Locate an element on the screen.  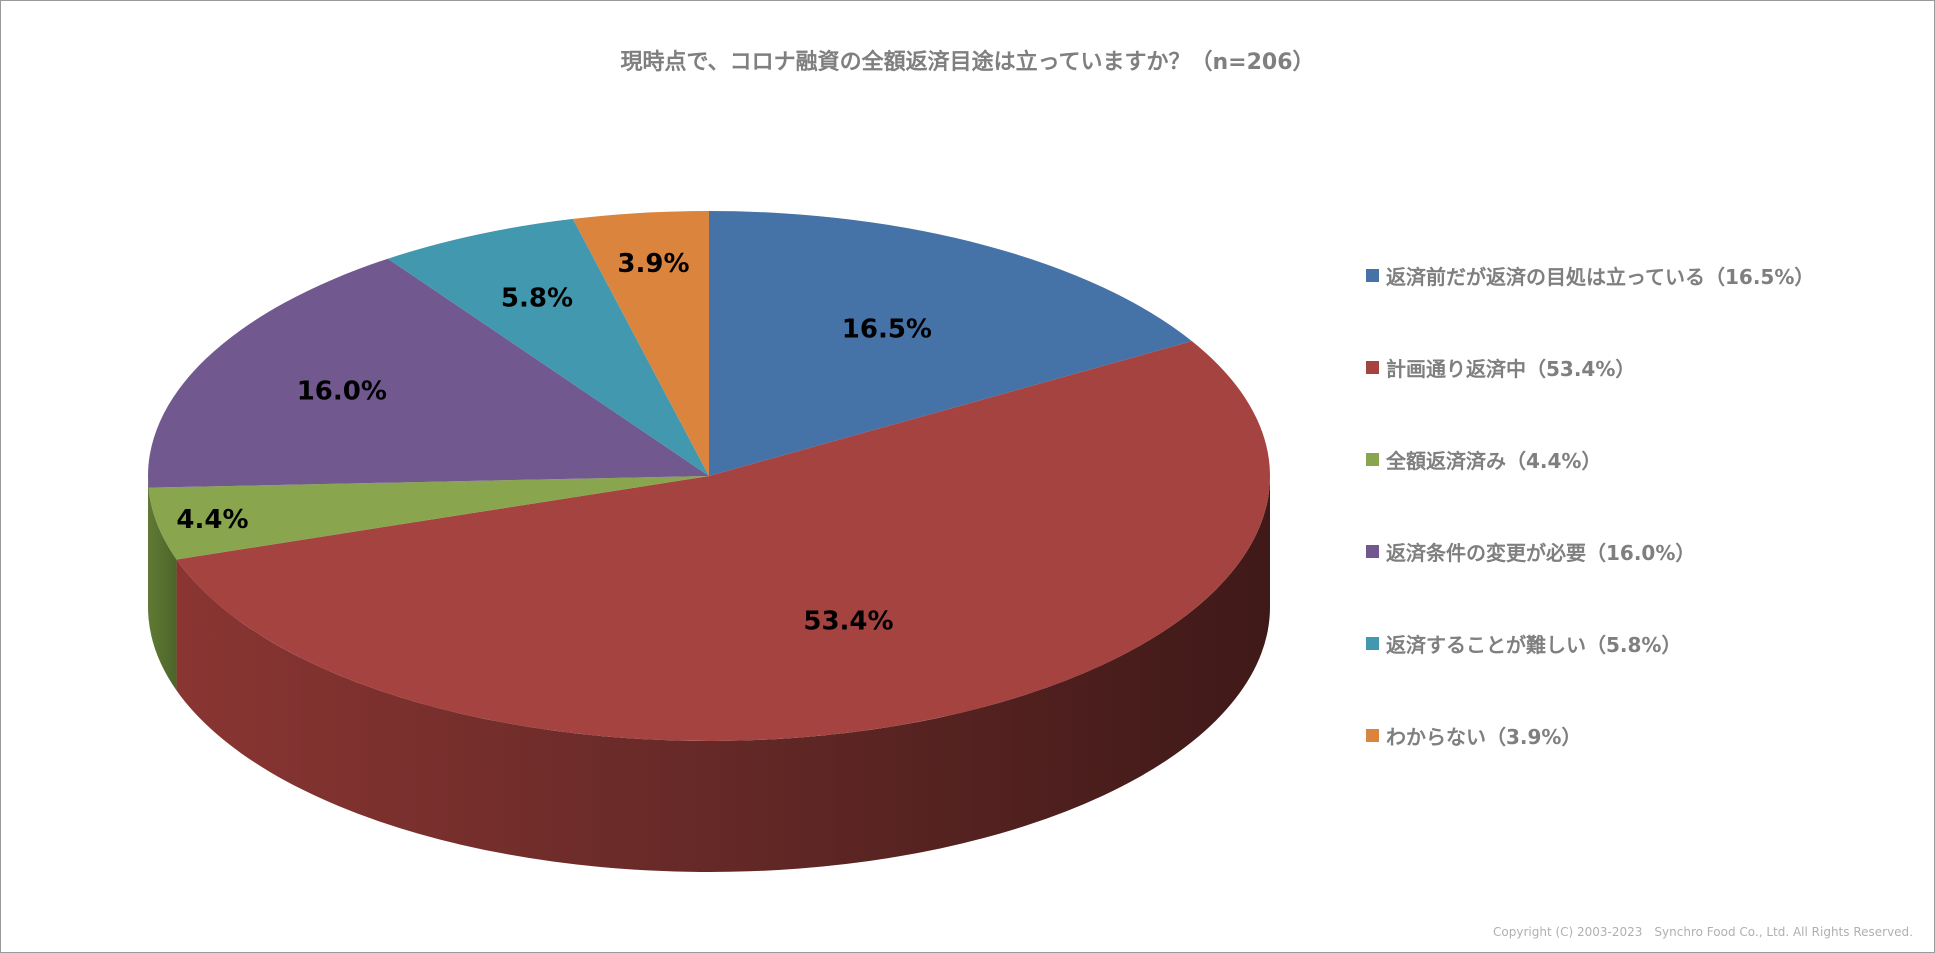
data-label-6: 3.9% is located at coordinates (653, 264).